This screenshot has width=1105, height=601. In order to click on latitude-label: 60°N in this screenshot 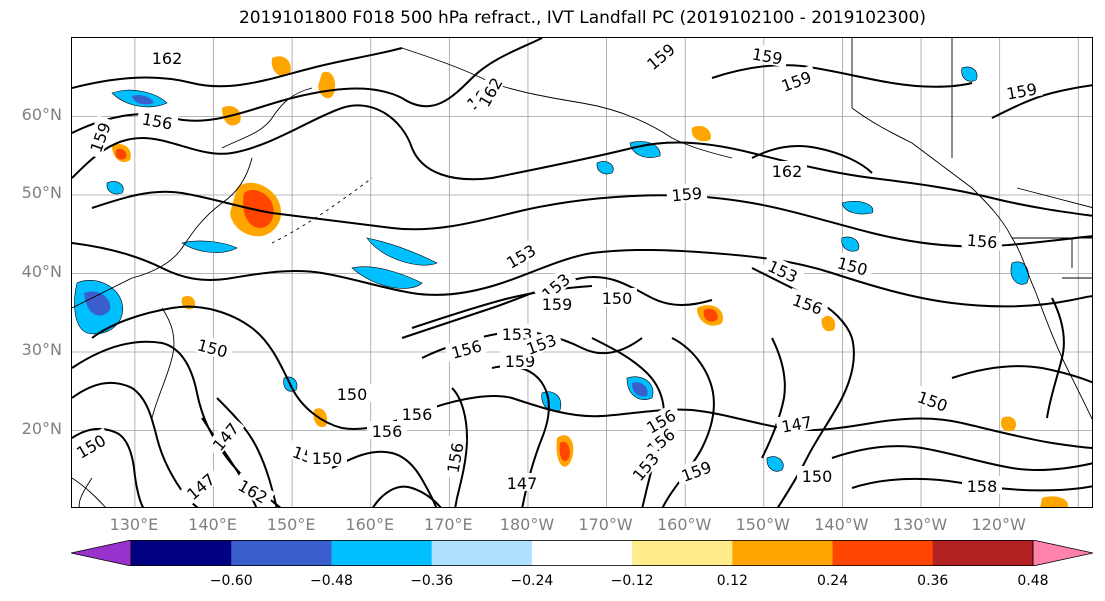, I will do `click(41, 114)`.